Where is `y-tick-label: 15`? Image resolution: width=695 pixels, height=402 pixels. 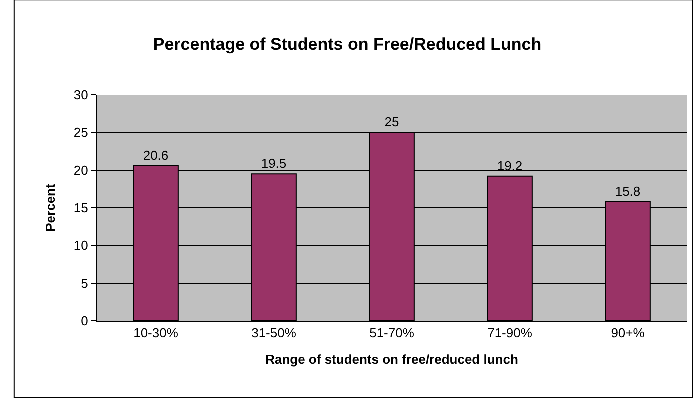
y-tick-label: 15 is located at coordinates (81, 208).